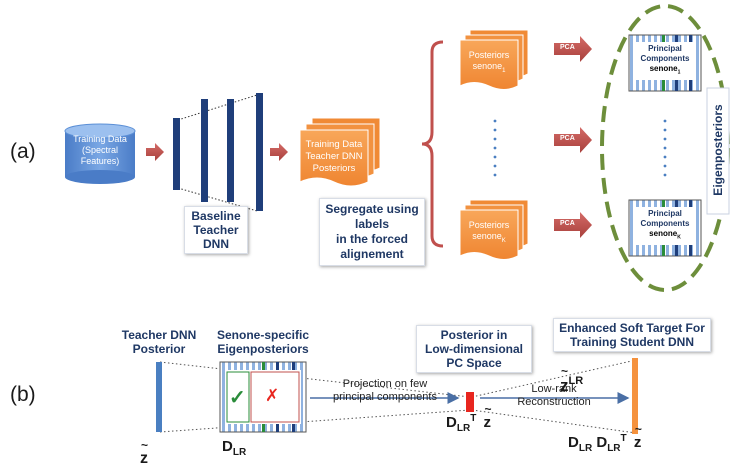 This screenshot has width=734, height=472. I want to click on teacher-dnn-line-3: DNN, so click(216, 244).